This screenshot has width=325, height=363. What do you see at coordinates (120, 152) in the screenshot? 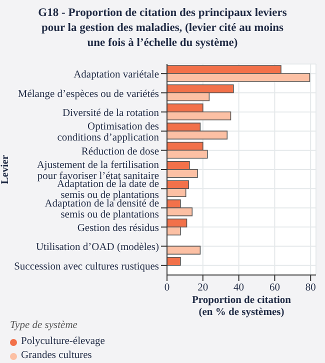
I see `y-tick-label: Réduction de dose` at bounding box center [120, 152].